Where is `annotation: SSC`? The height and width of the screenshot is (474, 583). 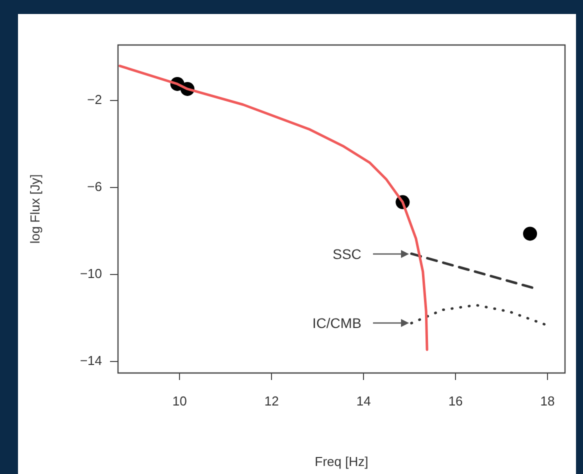 annotation: SSC is located at coordinates (347, 254).